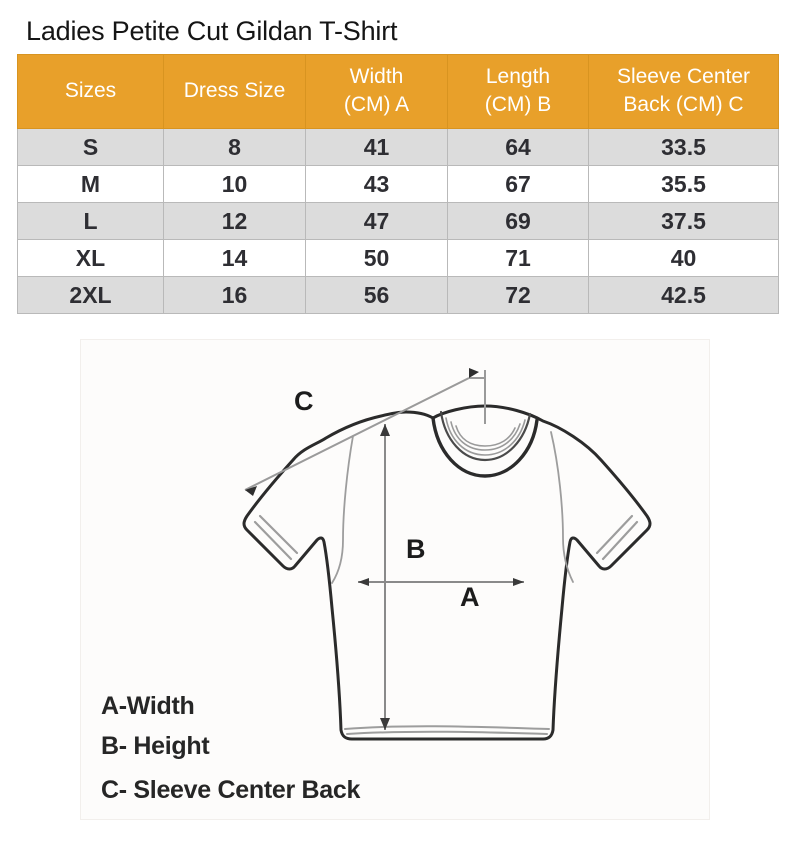  What do you see at coordinates (470, 597) in the screenshot?
I see `marker-label-a: A` at bounding box center [470, 597].